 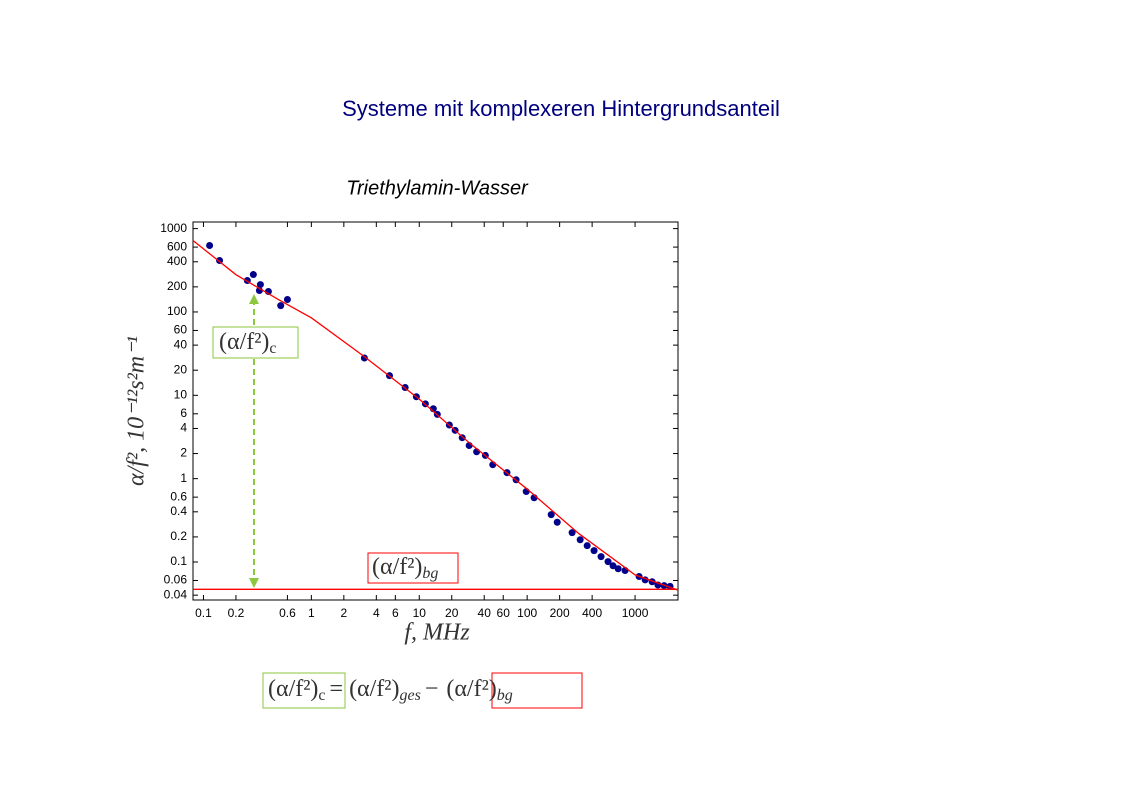 I want to click on equation: (α/f²)c = (α/f²)ges − (α/f²)bg, so click(x=390, y=690).